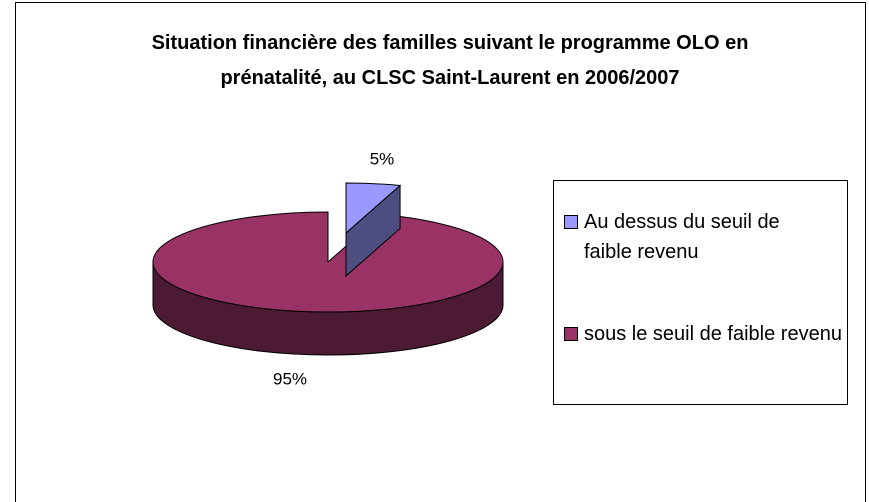 This screenshot has height=502, width=869. I want to click on legend-label: Au dessus du seuil de faible revenu, so click(682, 237).